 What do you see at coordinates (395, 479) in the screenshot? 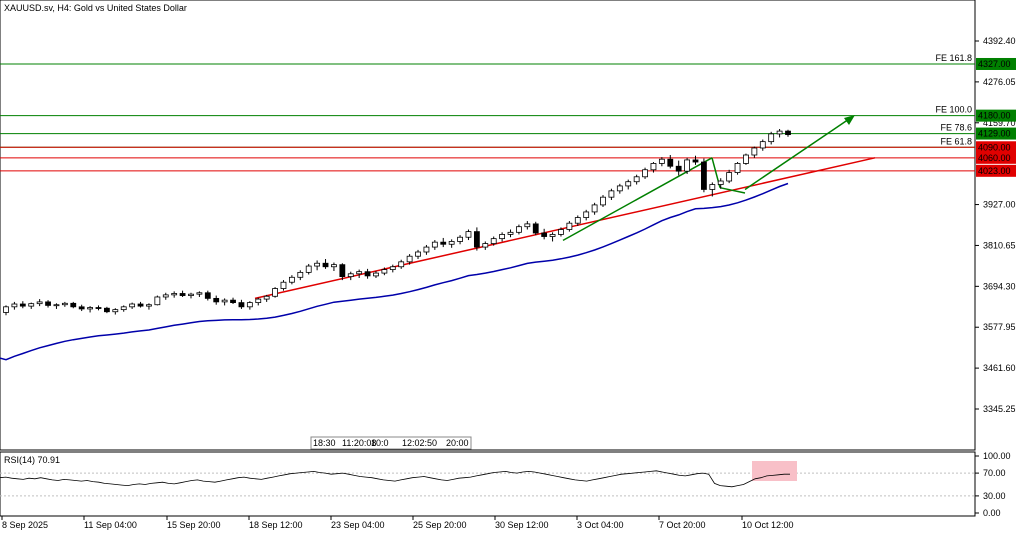
I see `rsi-line` at bounding box center [395, 479].